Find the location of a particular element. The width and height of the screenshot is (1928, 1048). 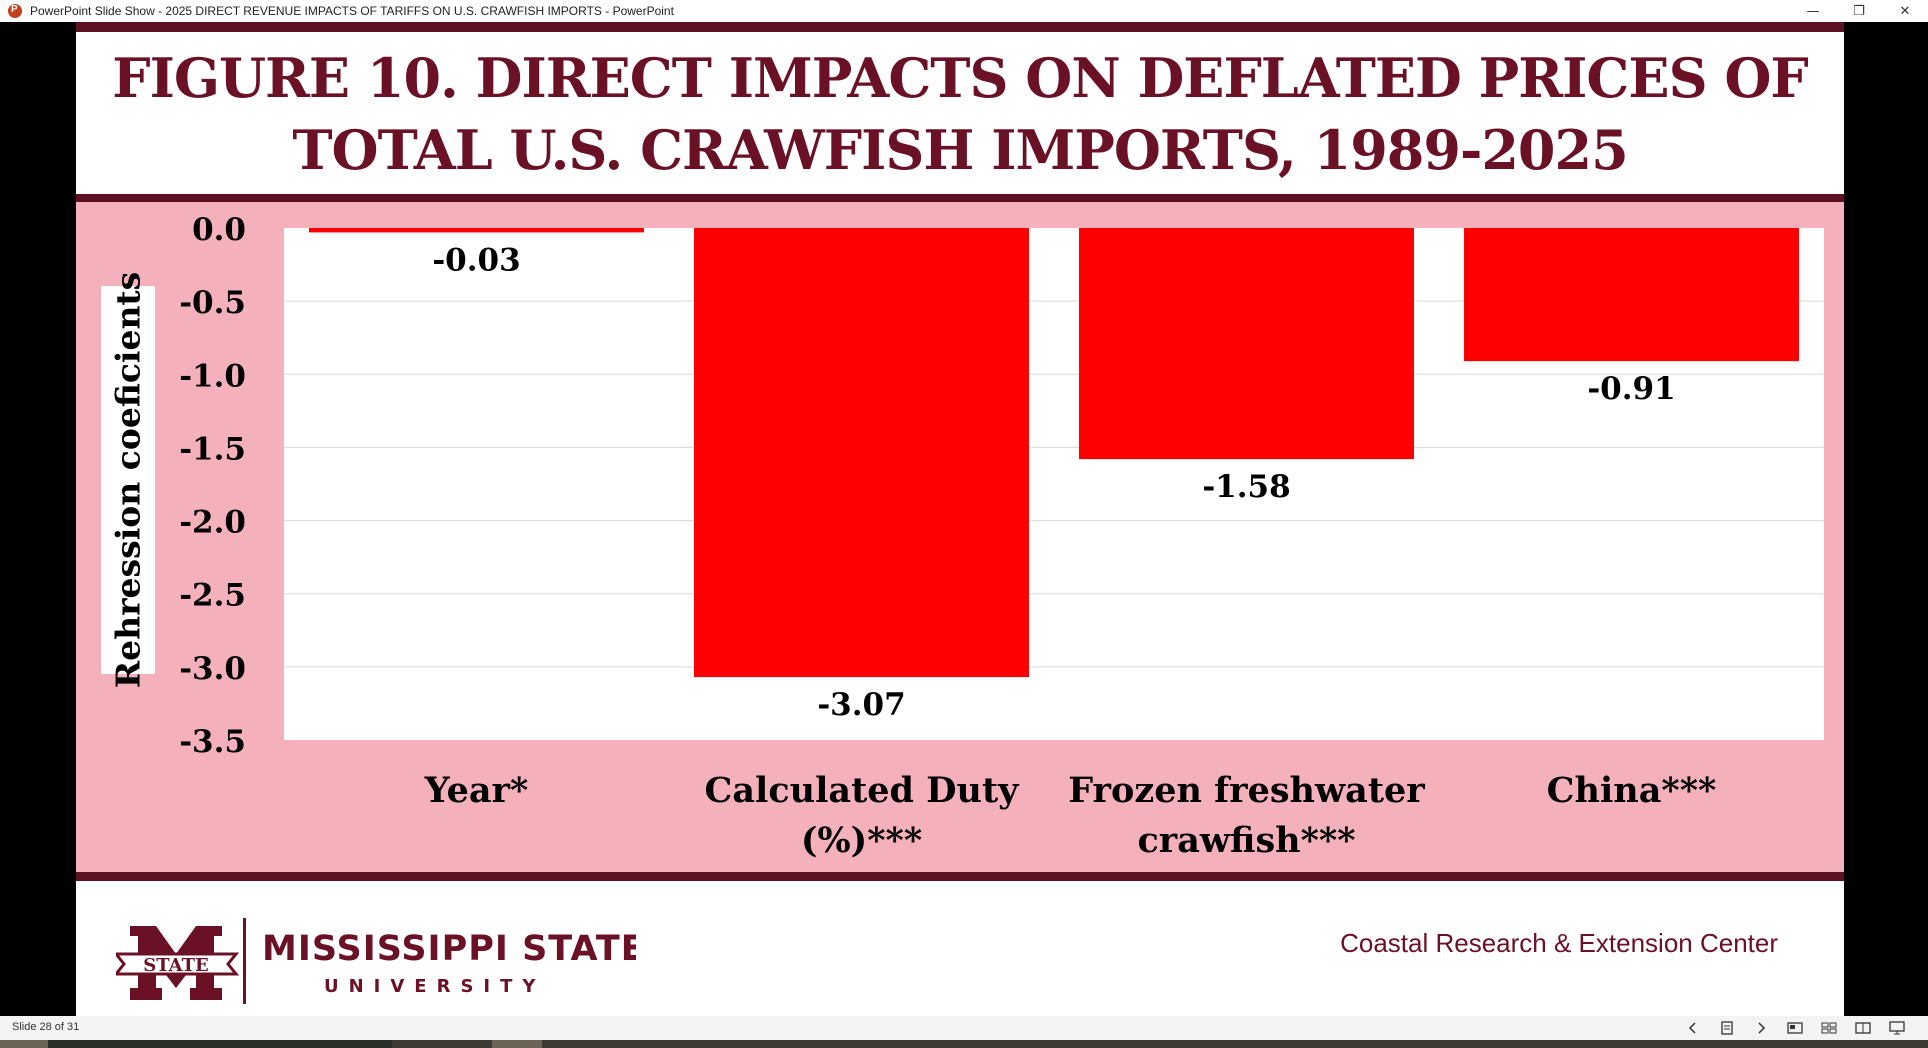

bar-value-label: -3.07 is located at coordinates (861, 705).